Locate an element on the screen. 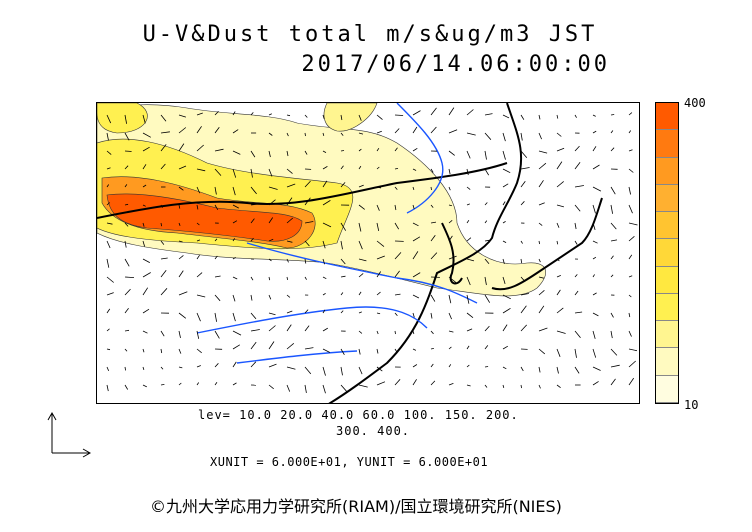 This screenshot has height=532, width=752. border-china is located at coordinates (302, 190).